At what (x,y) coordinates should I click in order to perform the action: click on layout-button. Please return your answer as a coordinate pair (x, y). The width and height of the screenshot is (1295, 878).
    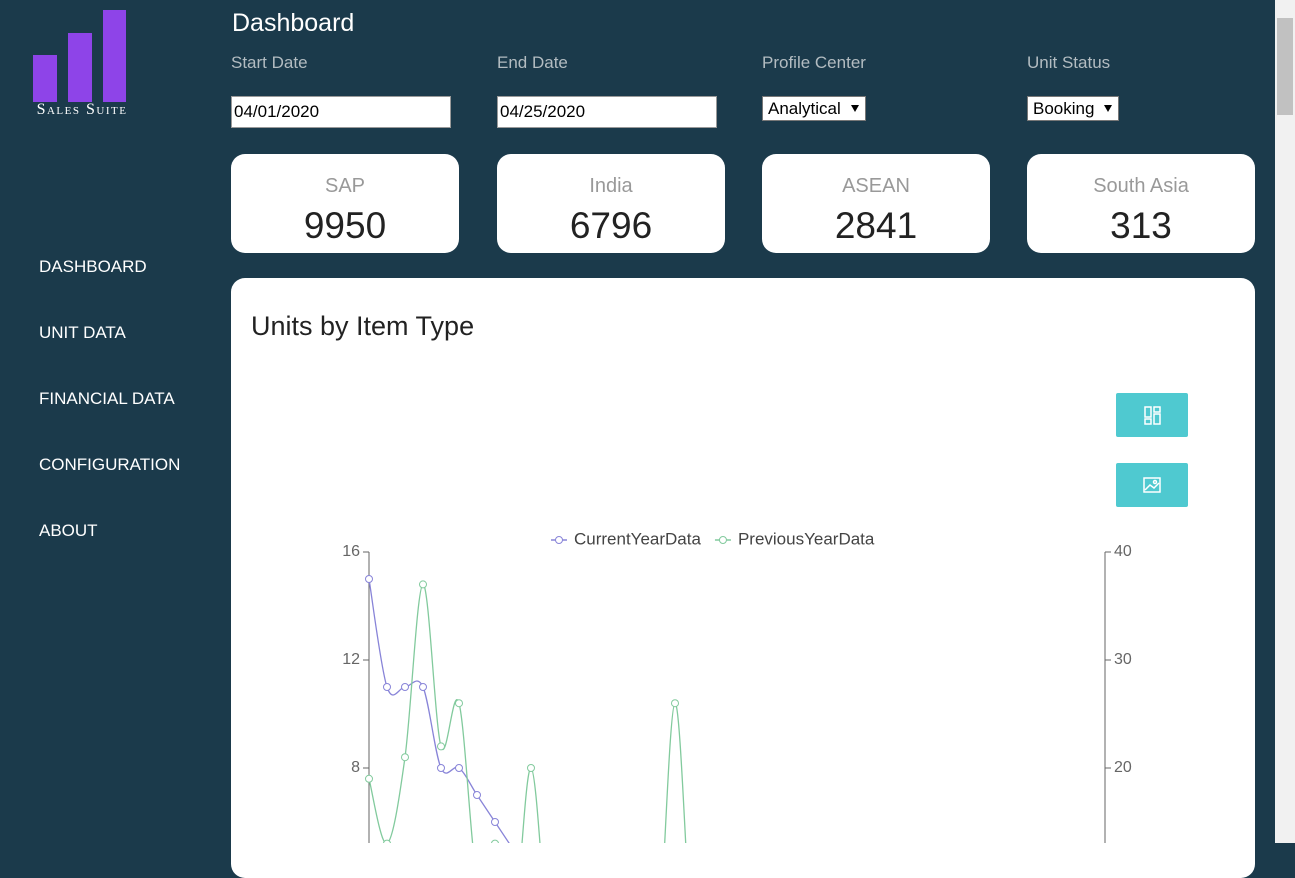
    Looking at the image, I should click on (1152, 415).